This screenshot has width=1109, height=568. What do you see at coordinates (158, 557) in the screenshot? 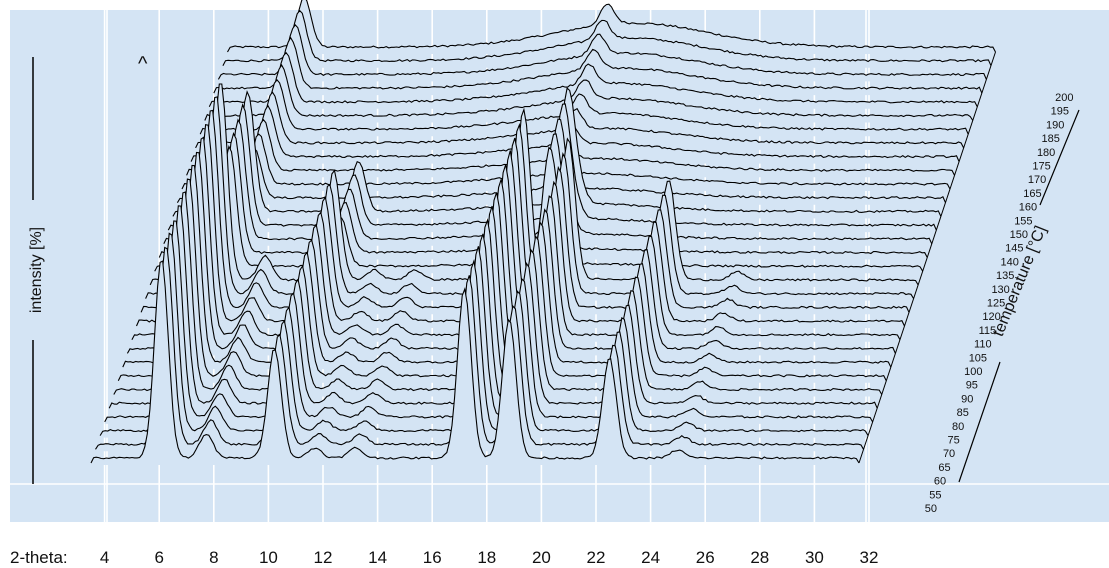
I see `x-tick-label-6: 6` at bounding box center [158, 557].